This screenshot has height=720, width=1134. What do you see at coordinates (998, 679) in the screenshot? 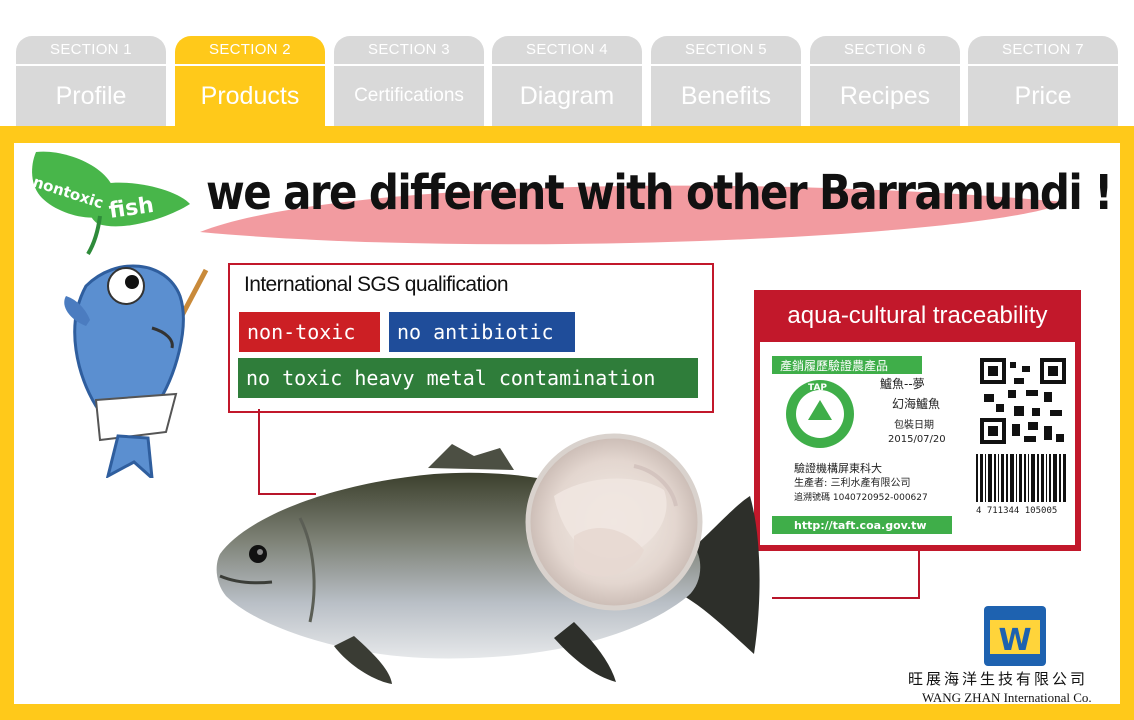
I see `company-name-chinese: 旺展海洋生技有限公司` at bounding box center [998, 679].